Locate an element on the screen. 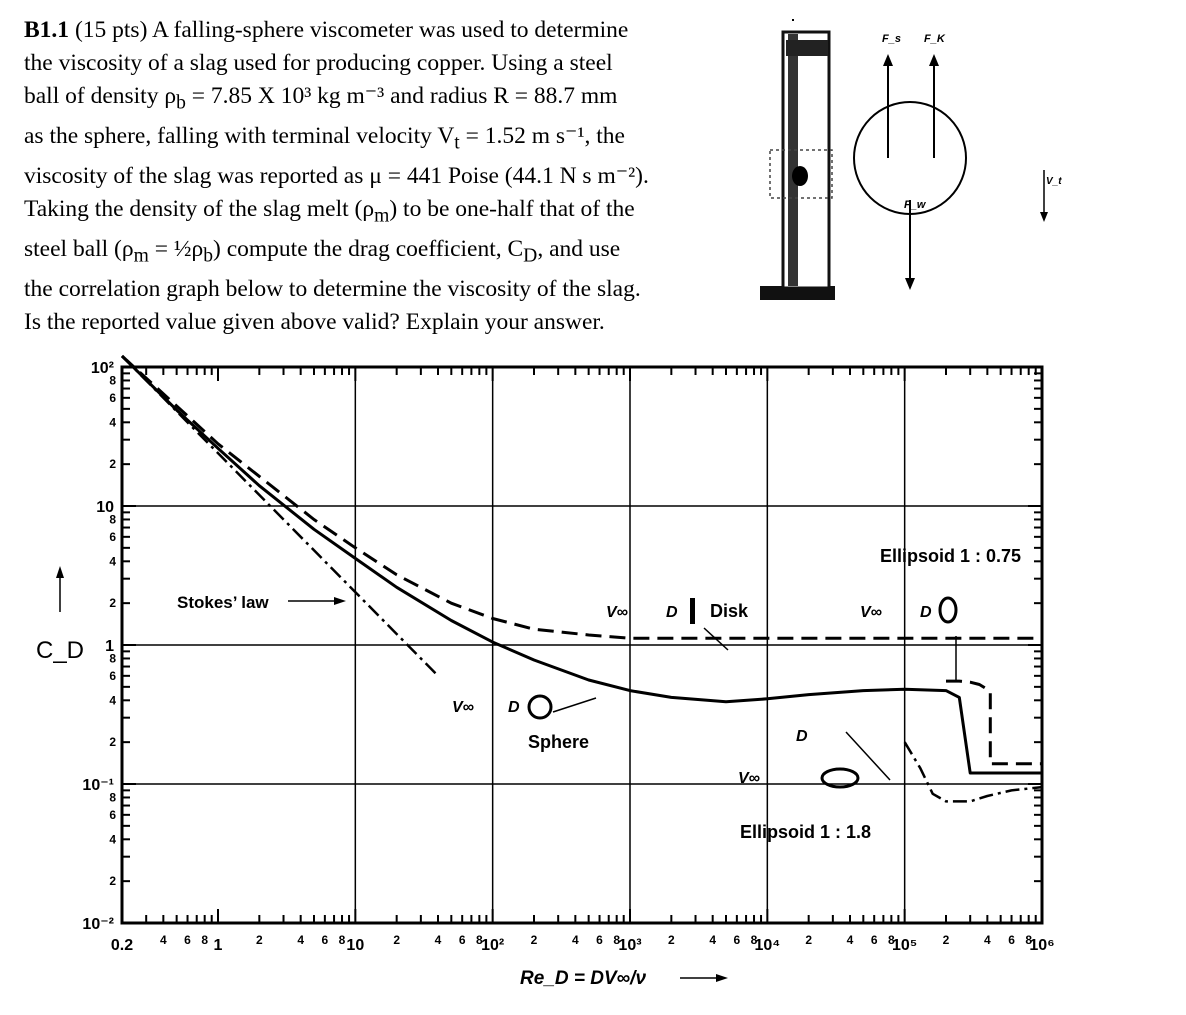 This screenshot has width=1186, height=1015. ellipsoid-075-diameter-symbol: D is located at coordinates (926, 612).